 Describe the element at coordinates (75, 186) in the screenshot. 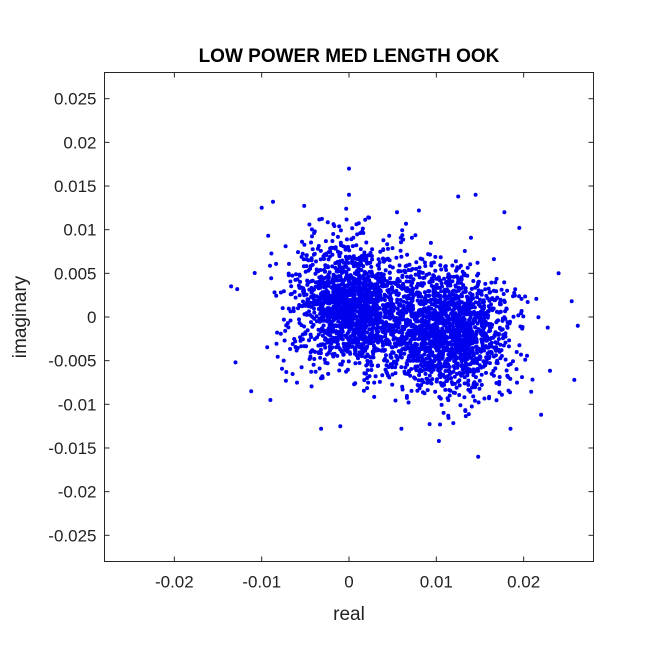

I see `y-tick-label: 0.015` at that location.